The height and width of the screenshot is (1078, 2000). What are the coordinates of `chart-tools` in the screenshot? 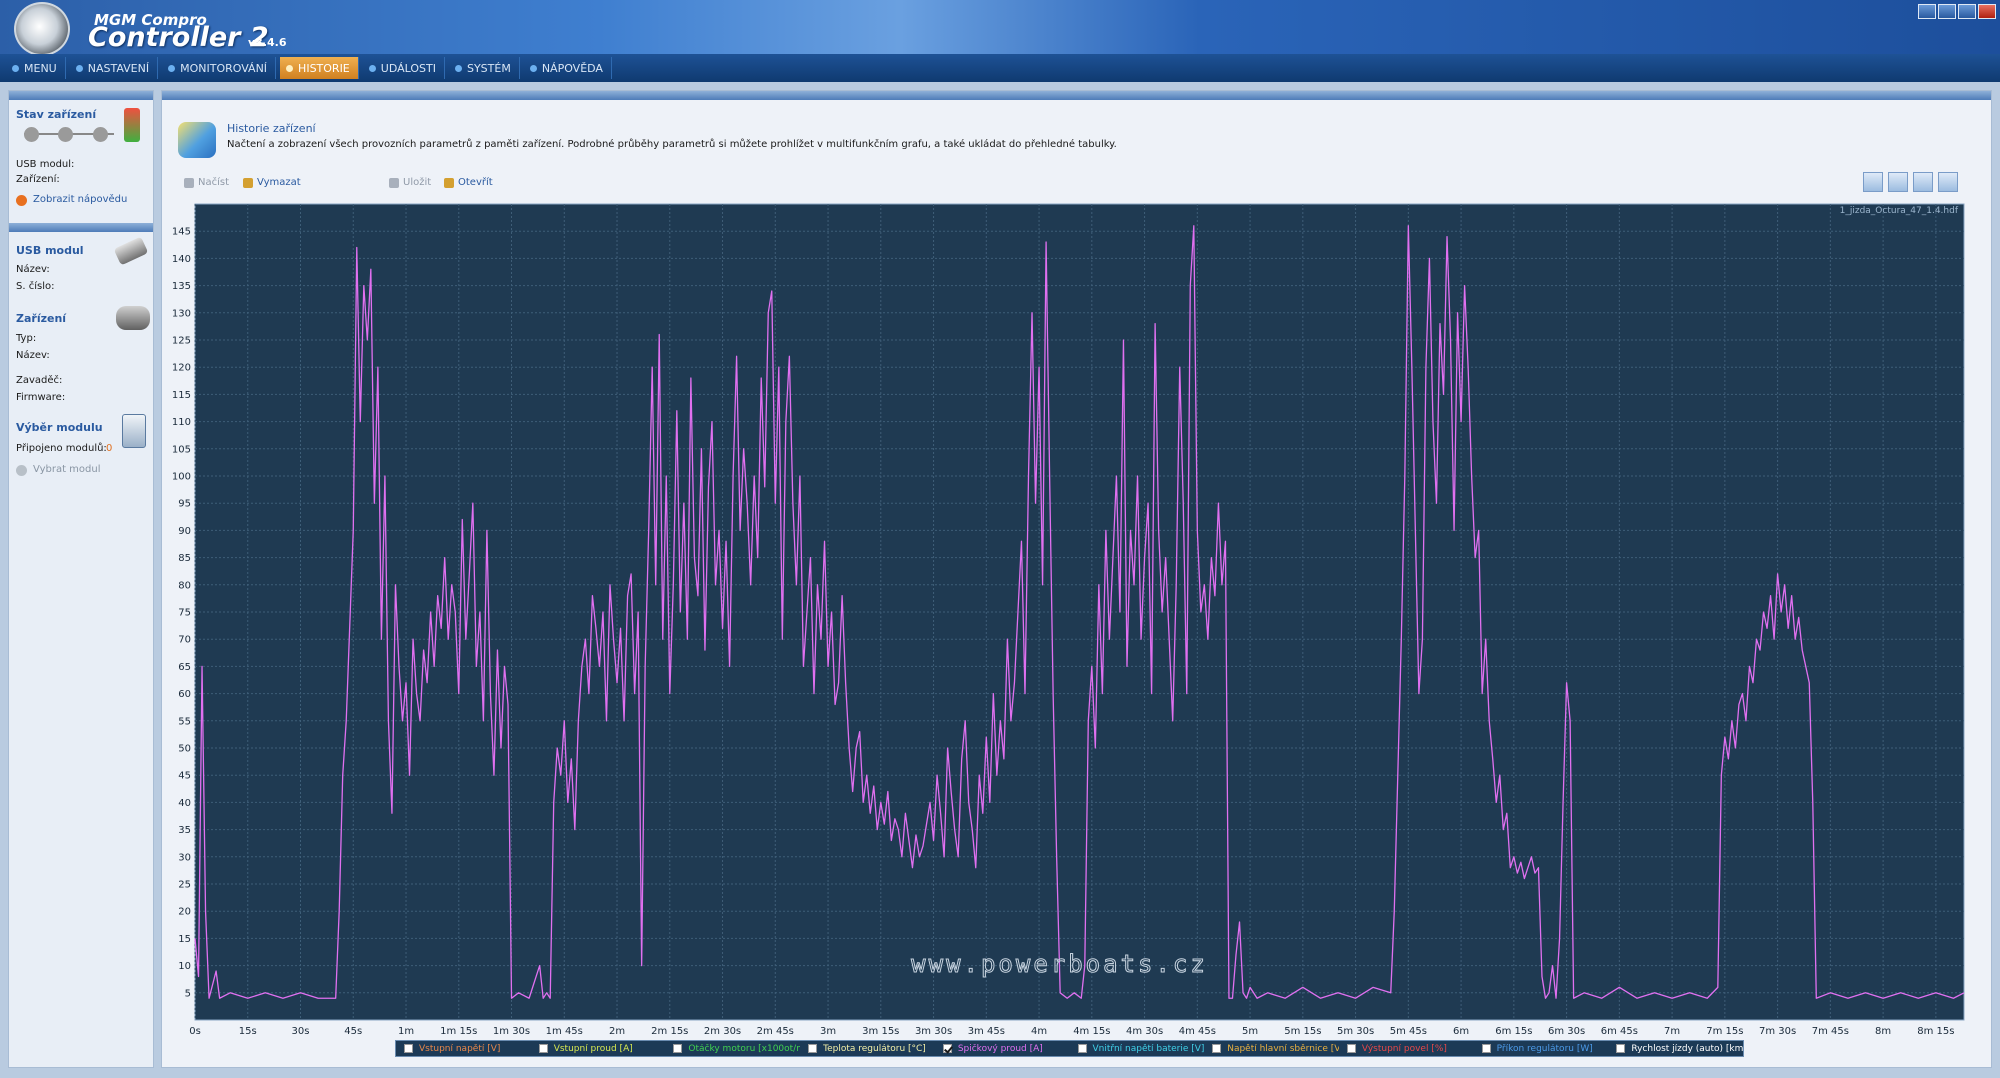 It's located at (1910, 182).